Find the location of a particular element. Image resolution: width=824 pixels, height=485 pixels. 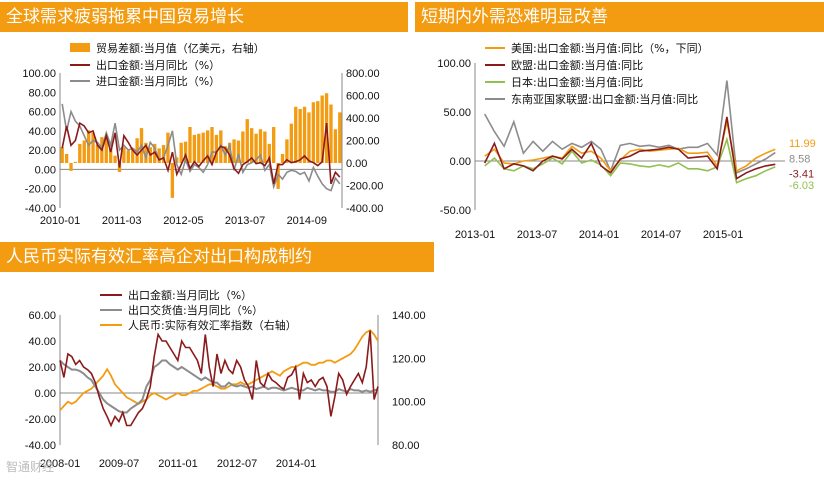

asean-export-line is located at coordinates (629, 127).